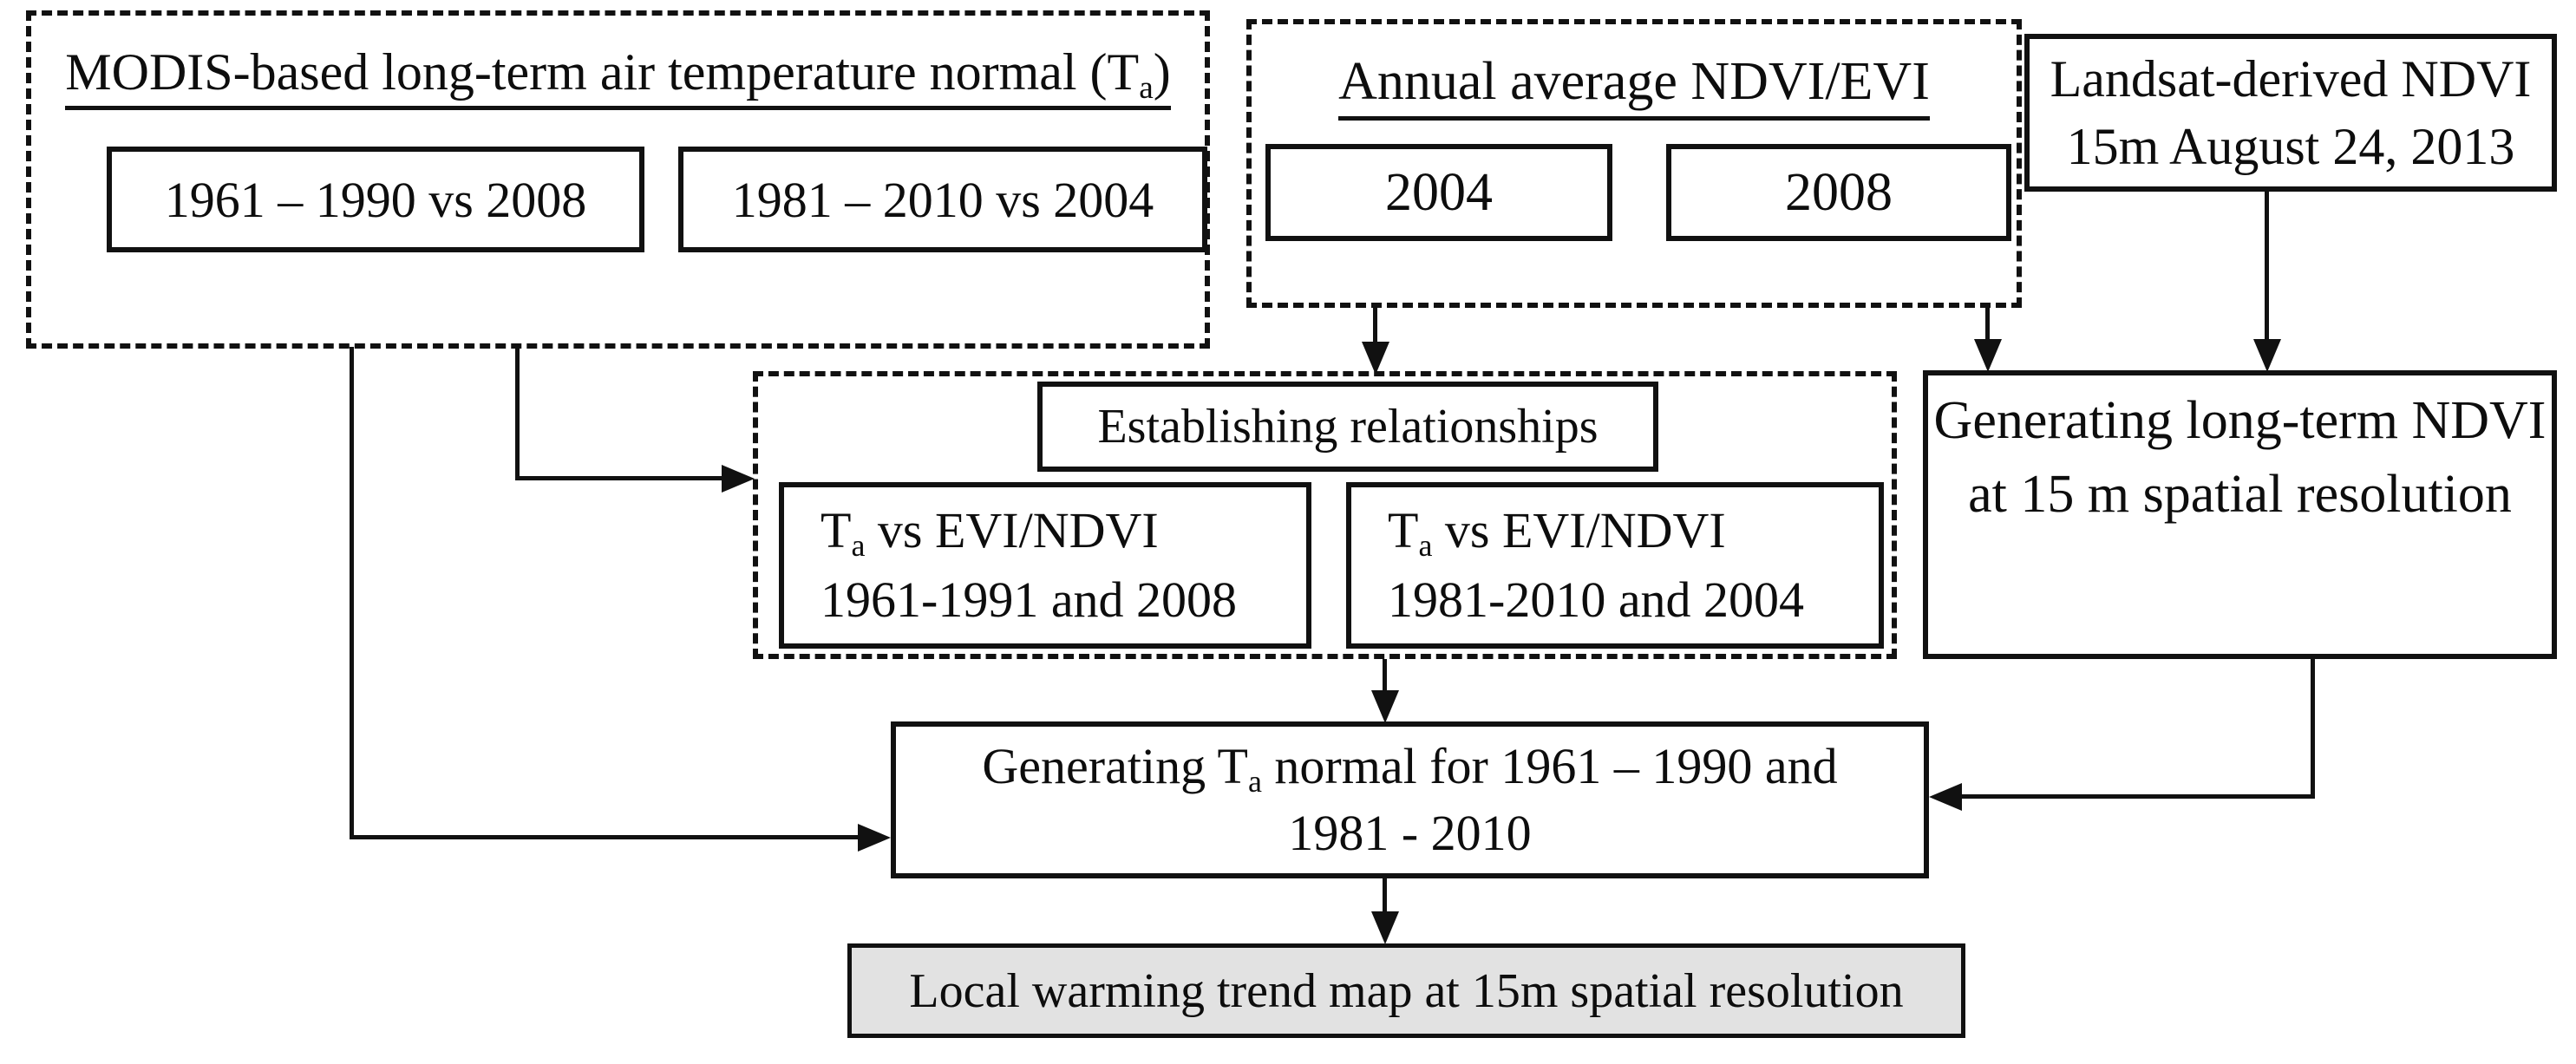 The height and width of the screenshot is (1064, 2576). I want to click on year-box-2008: 2008, so click(1838, 192).